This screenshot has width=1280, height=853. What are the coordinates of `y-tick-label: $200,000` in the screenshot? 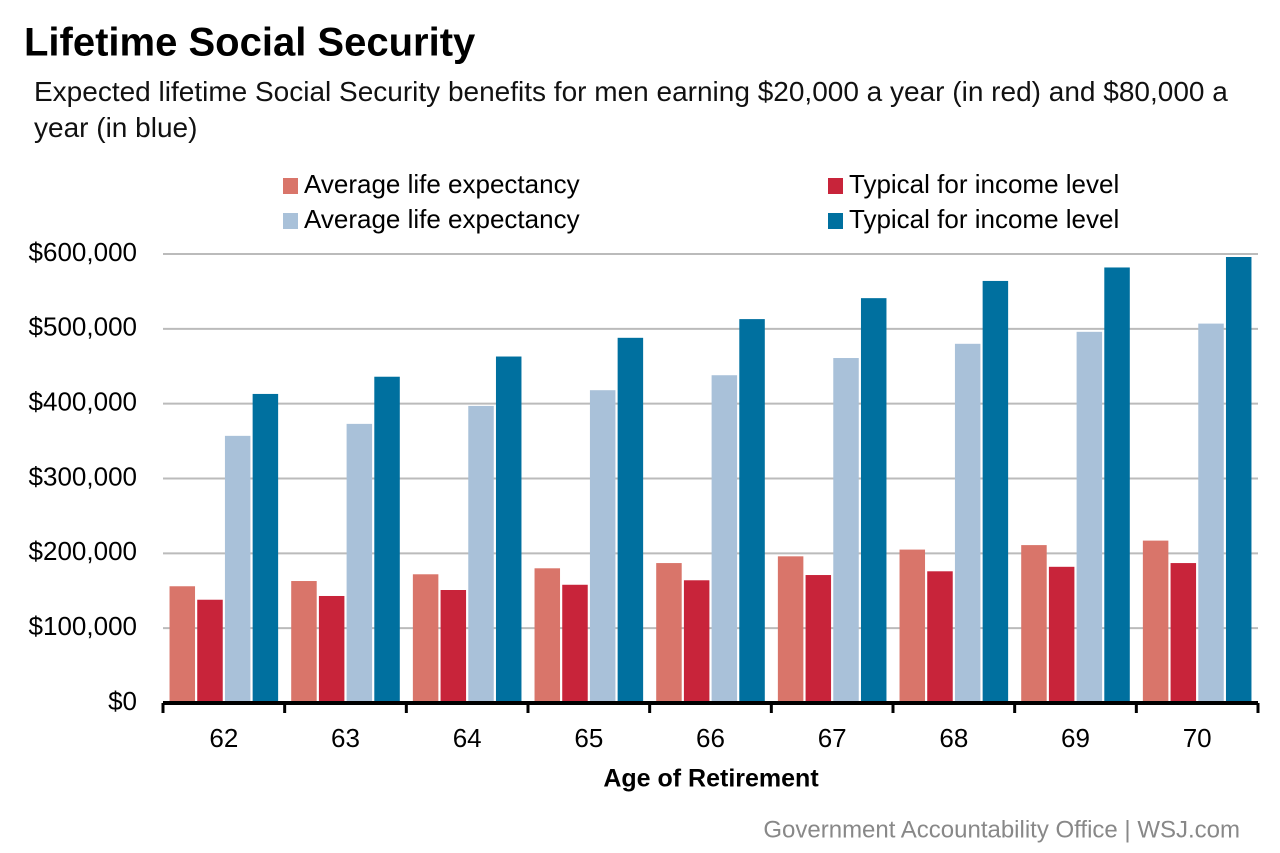 It's located at (83, 551).